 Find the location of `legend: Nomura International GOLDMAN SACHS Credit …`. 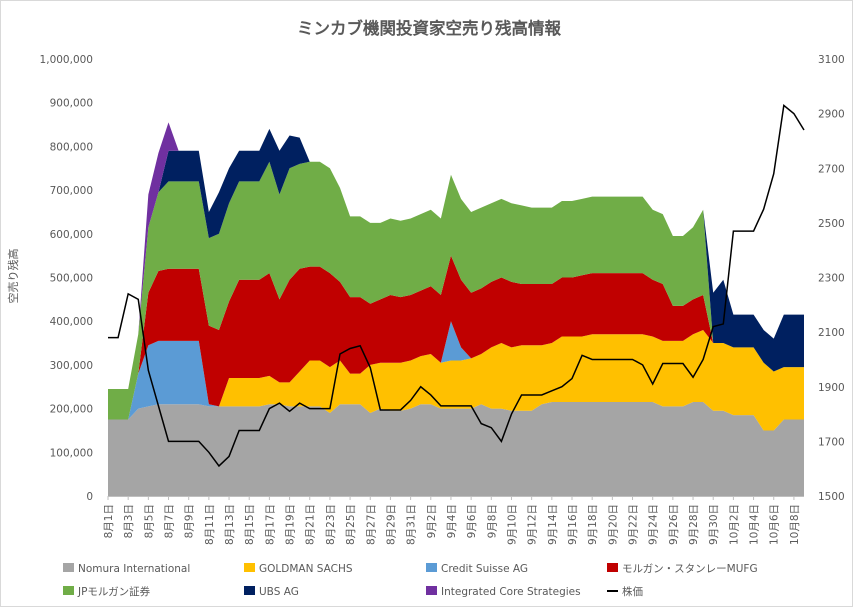

legend: Nomura International GOLDMAN SACHS Credit … is located at coordinates (410, 580).